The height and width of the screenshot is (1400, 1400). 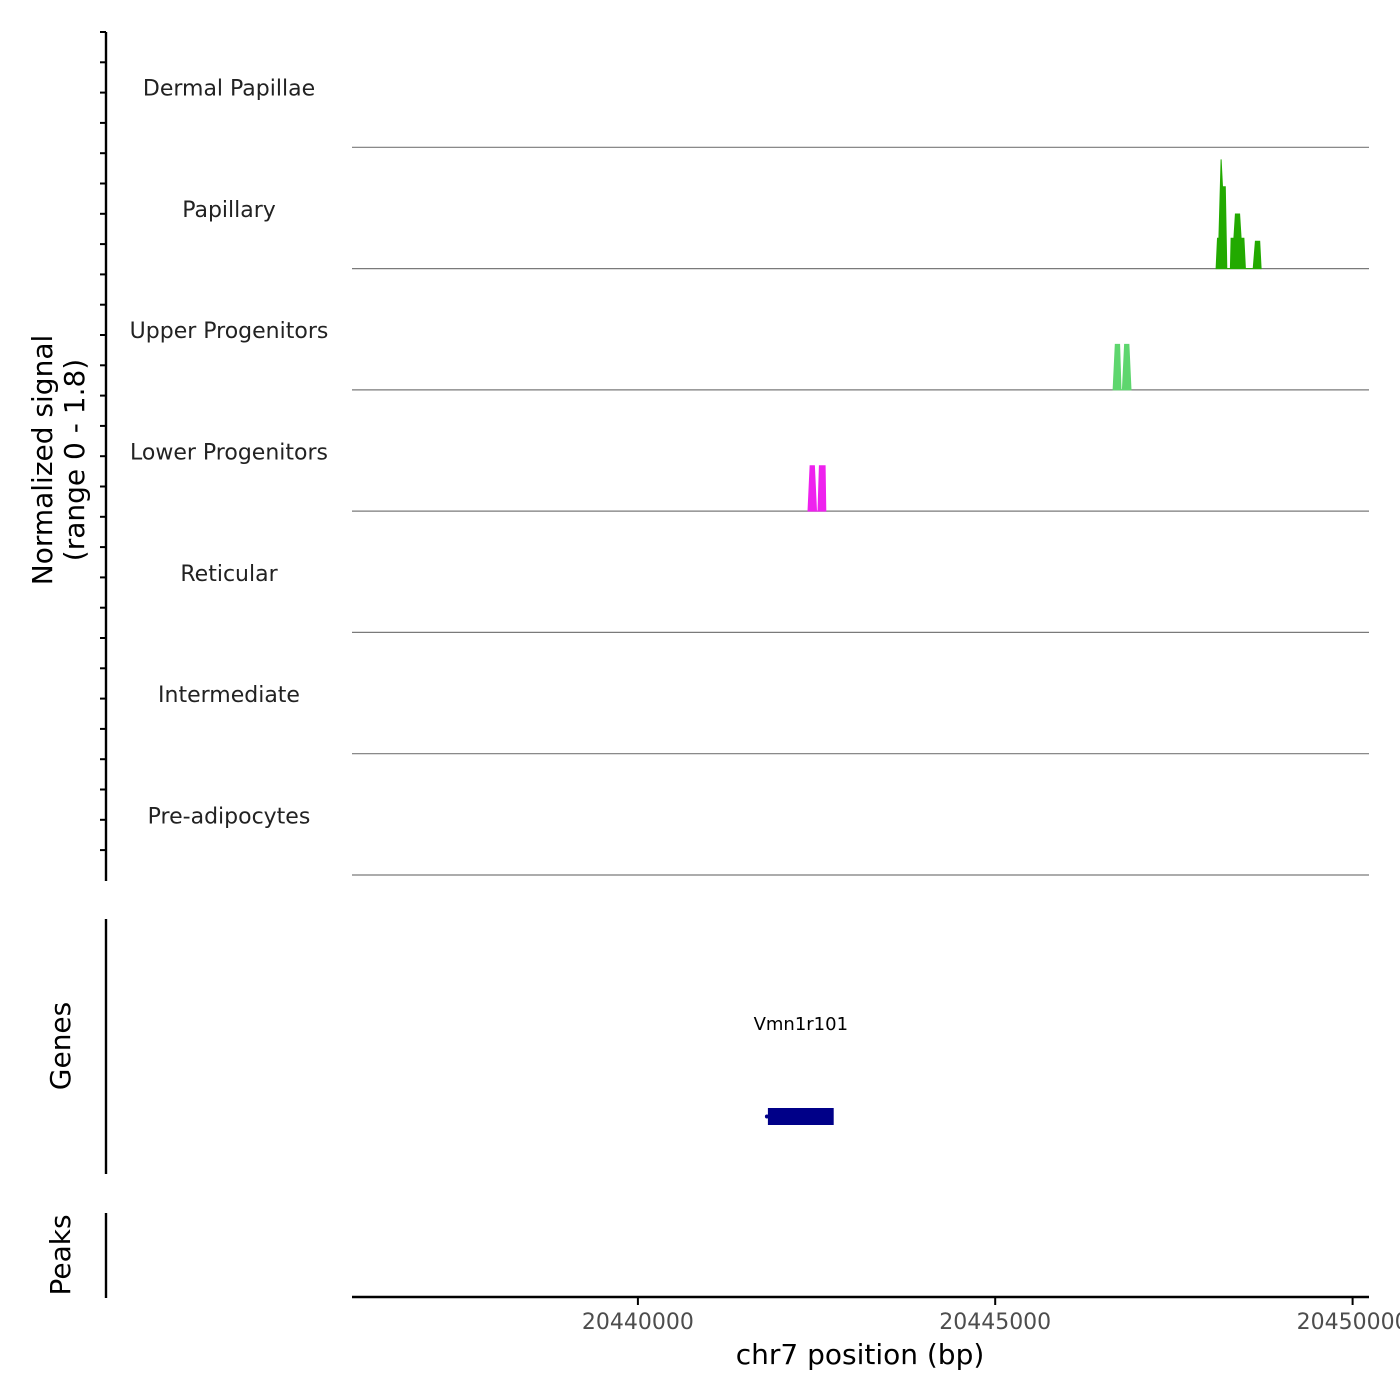 I want to click on signal-area-upper-progenitors, so click(x=1122, y=367).